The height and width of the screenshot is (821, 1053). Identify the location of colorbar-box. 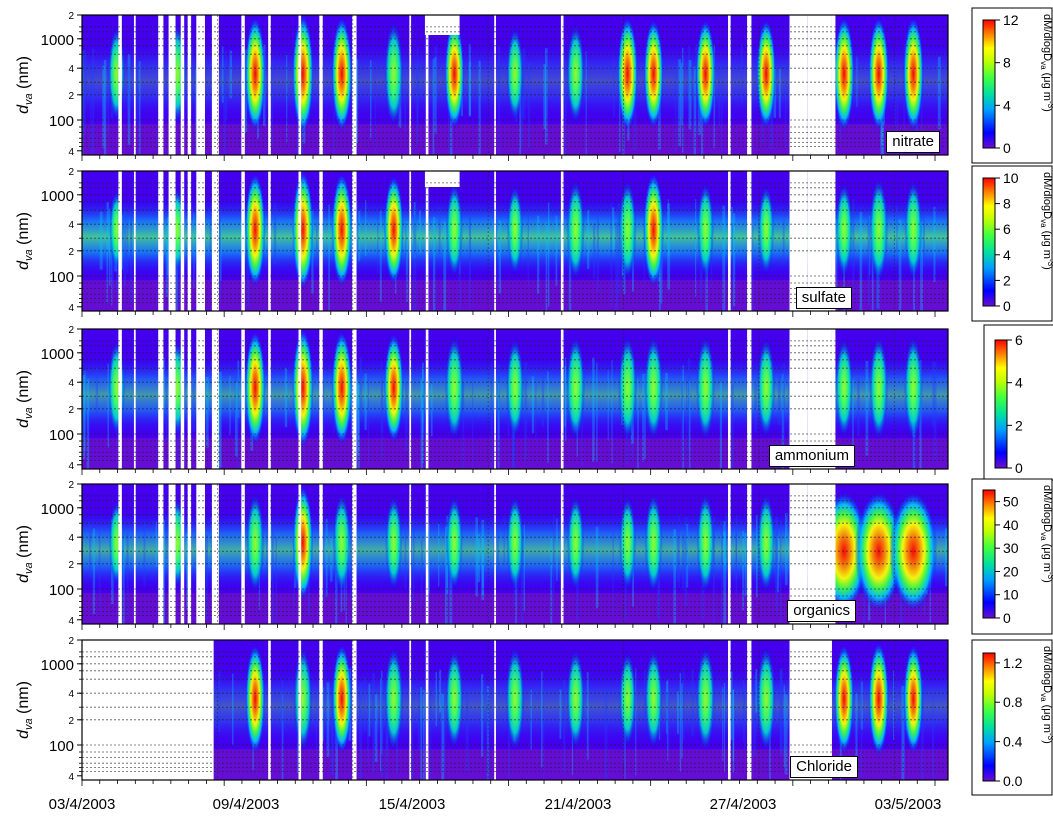
(1018, 402).